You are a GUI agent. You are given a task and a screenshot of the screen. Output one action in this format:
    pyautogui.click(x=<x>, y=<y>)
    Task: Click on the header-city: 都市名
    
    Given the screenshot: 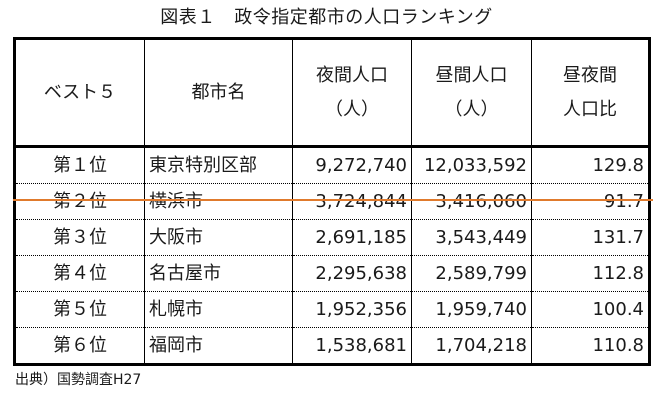 What is the action you would take?
    pyautogui.click(x=218, y=93)
    